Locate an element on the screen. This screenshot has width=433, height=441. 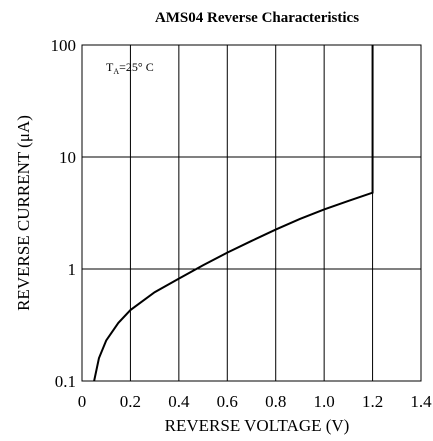
x-tick-label: 0.2 is located at coordinates (130, 401).